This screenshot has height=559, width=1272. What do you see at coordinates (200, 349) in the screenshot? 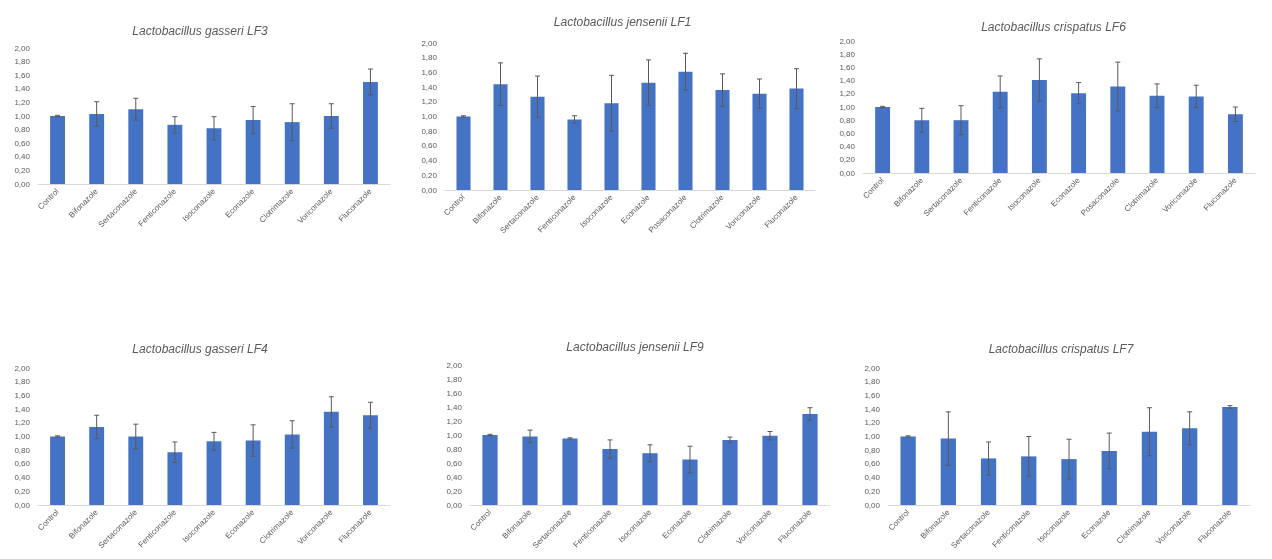
I see `chart-title: Lactobacillus gasseri LF4` at bounding box center [200, 349].